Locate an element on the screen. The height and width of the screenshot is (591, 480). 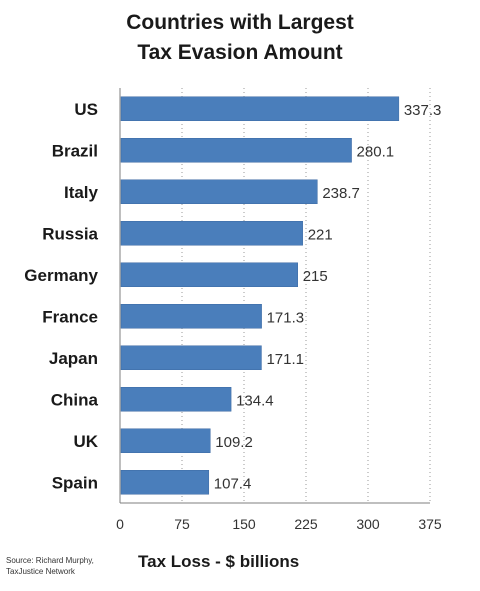
source-line-2: TaxJustice Network is located at coordinates (40, 571).